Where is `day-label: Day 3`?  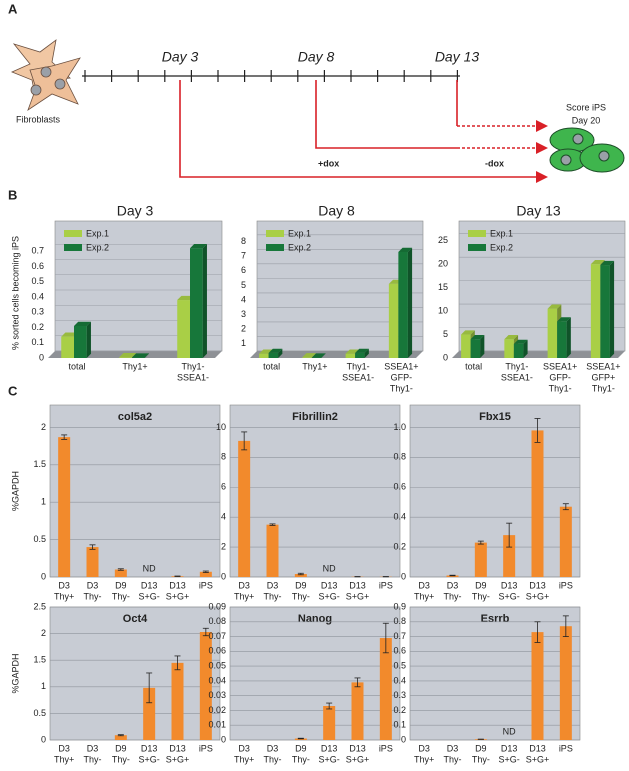 day-label: Day 3 is located at coordinates (180, 57).